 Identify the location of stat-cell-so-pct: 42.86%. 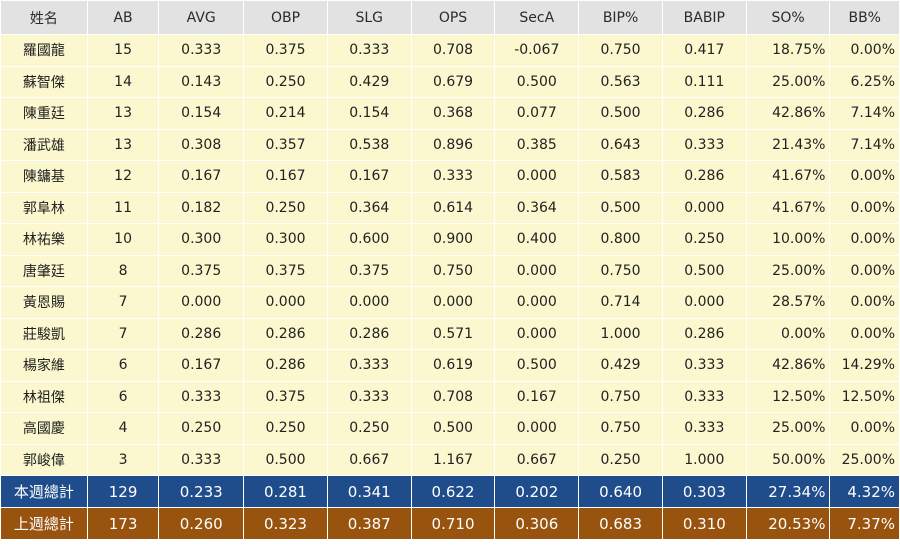
(788, 113).